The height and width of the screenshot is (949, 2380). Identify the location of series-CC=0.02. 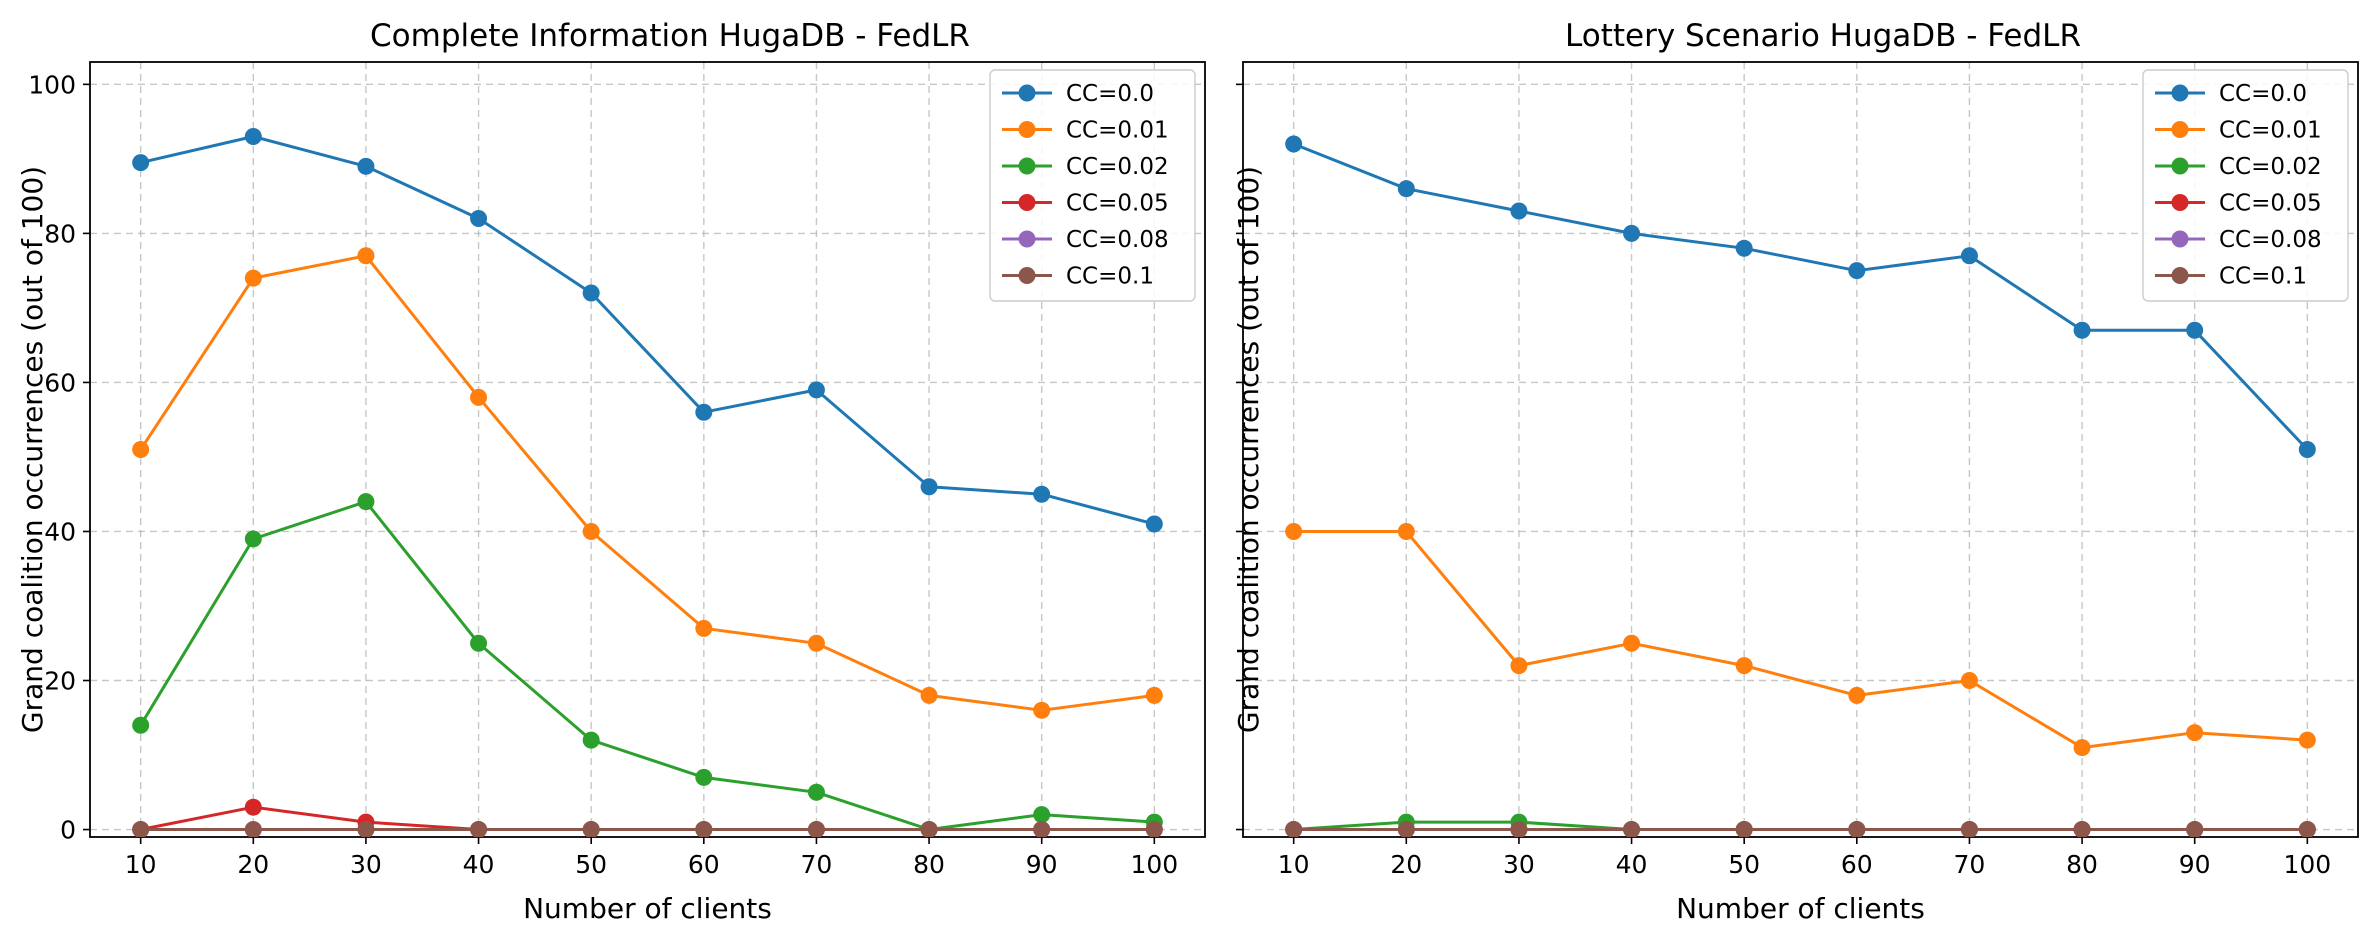
(1800, 825).